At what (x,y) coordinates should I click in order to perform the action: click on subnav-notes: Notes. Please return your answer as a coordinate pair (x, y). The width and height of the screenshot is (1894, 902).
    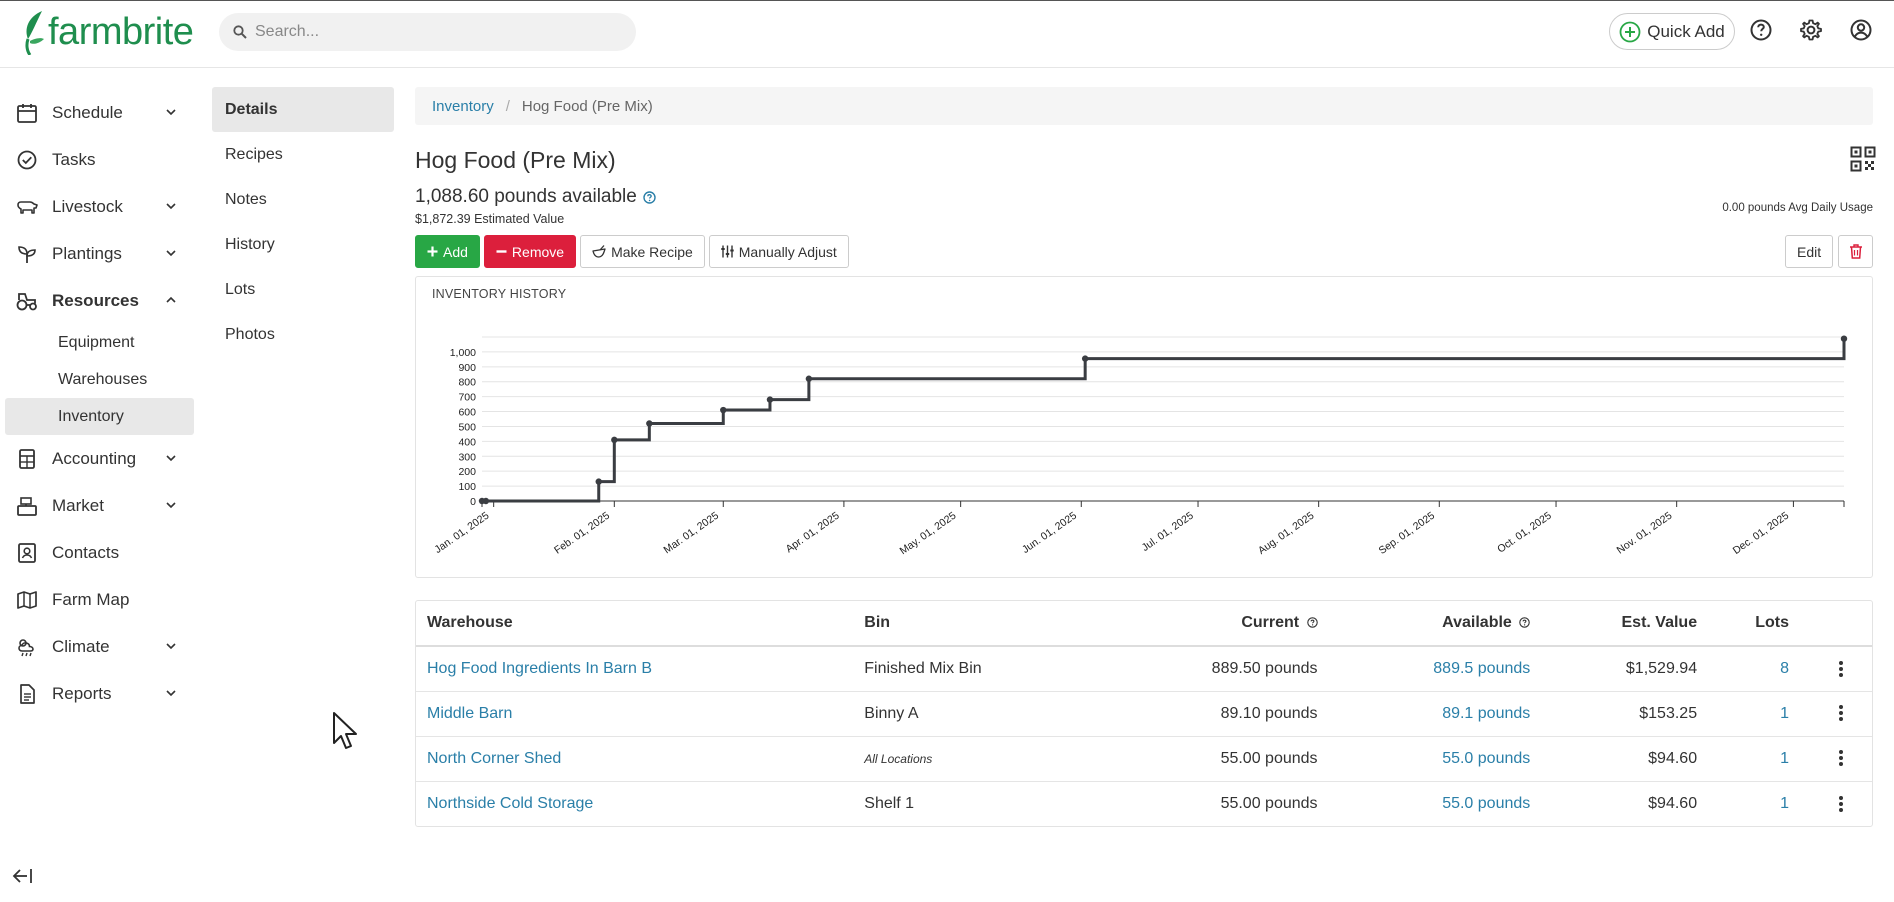
    Looking at the image, I should click on (246, 199).